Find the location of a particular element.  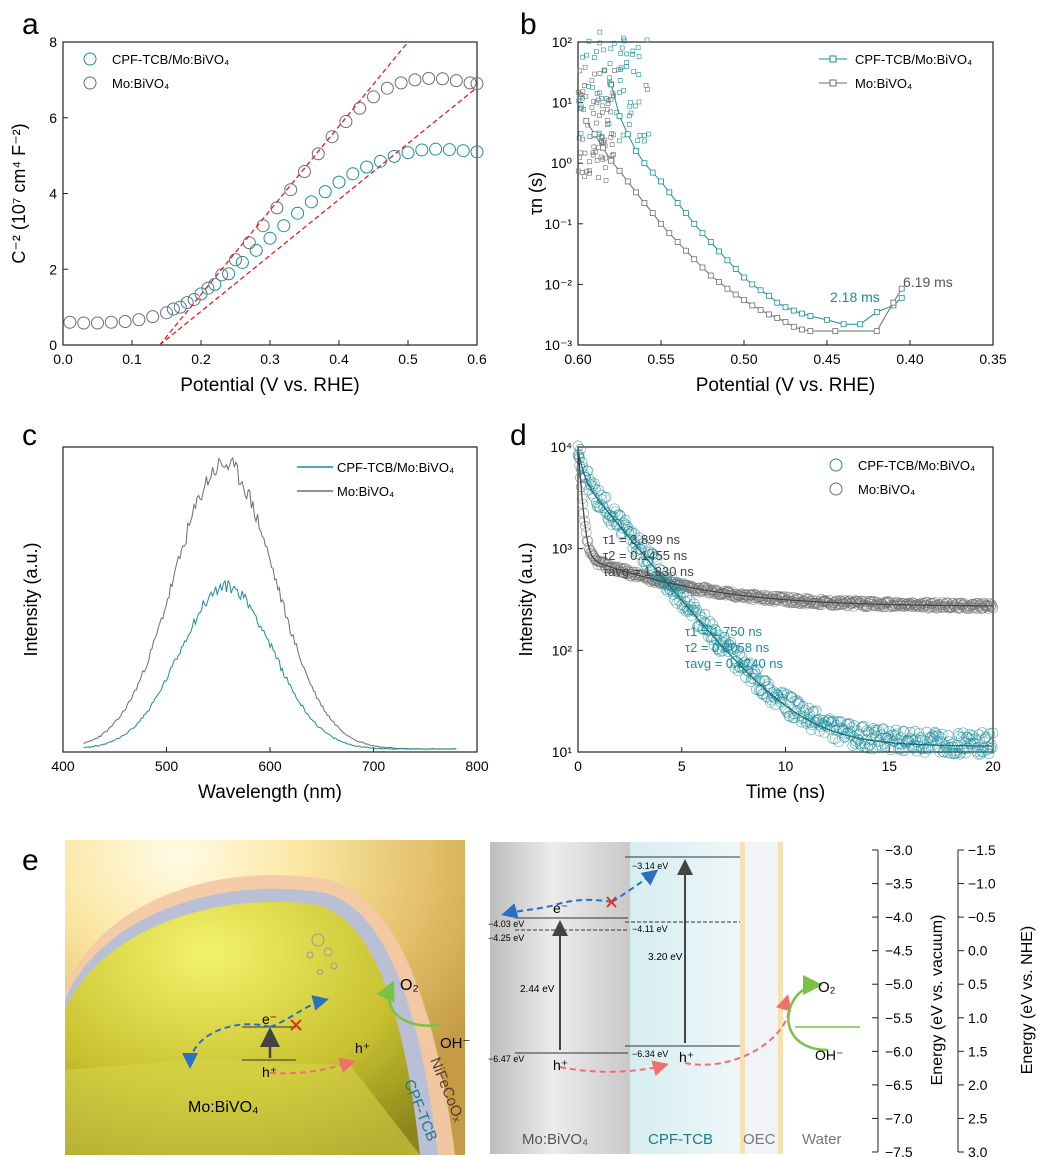

x-tick-label: 0.2 is located at coordinates (201, 359).